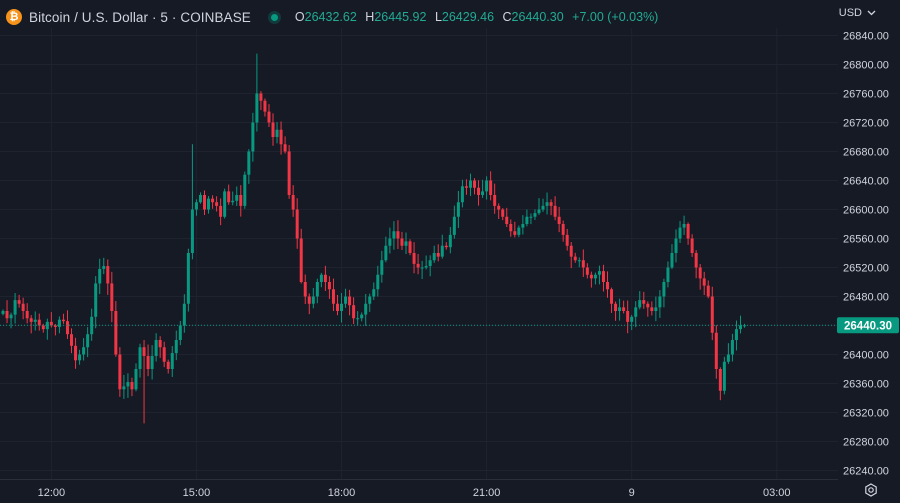 This screenshot has height=503, width=900. I want to click on settings-gear-icon, so click(871, 490).